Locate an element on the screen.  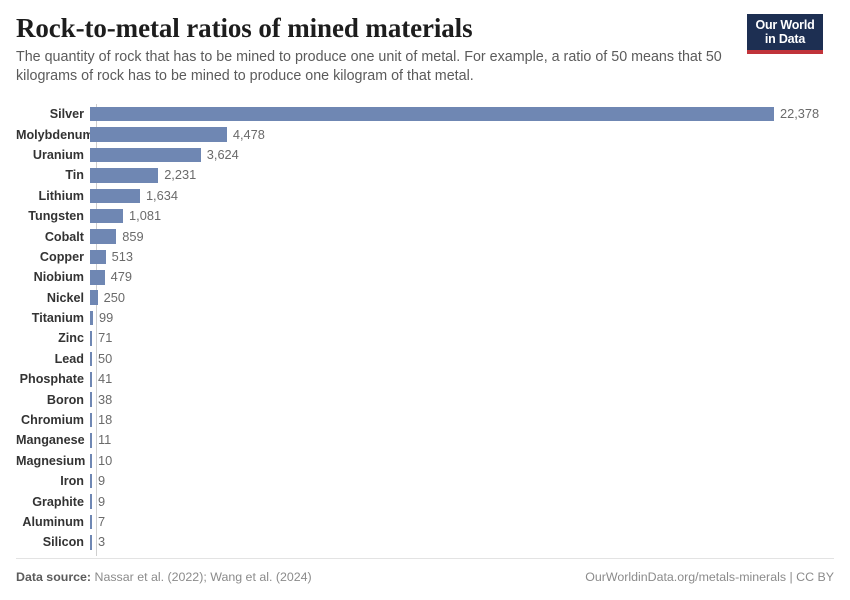
bar-row: Uranium 3,624 is located at coordinates (425, 155).